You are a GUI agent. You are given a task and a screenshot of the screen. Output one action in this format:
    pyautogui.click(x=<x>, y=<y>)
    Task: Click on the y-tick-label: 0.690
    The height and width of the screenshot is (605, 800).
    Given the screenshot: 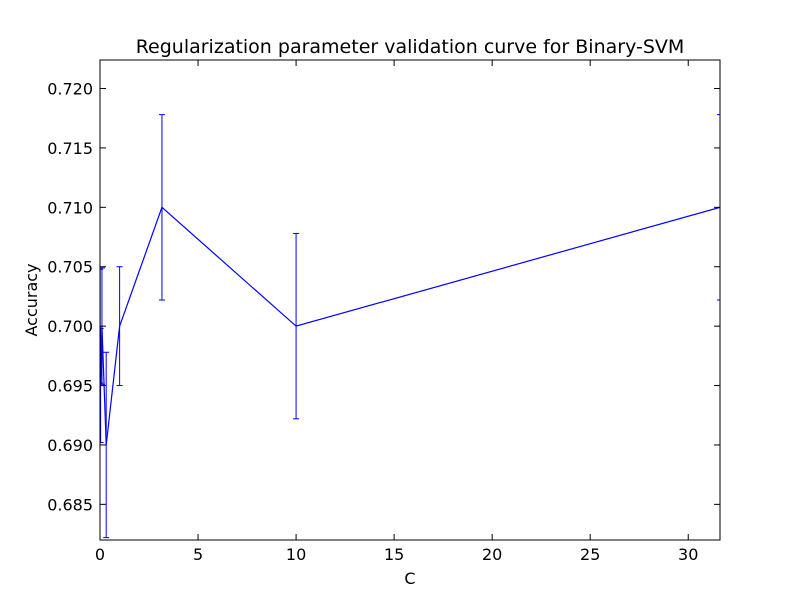 What is the action you would take?
    pyautogui.click(x=70, y=445)
    